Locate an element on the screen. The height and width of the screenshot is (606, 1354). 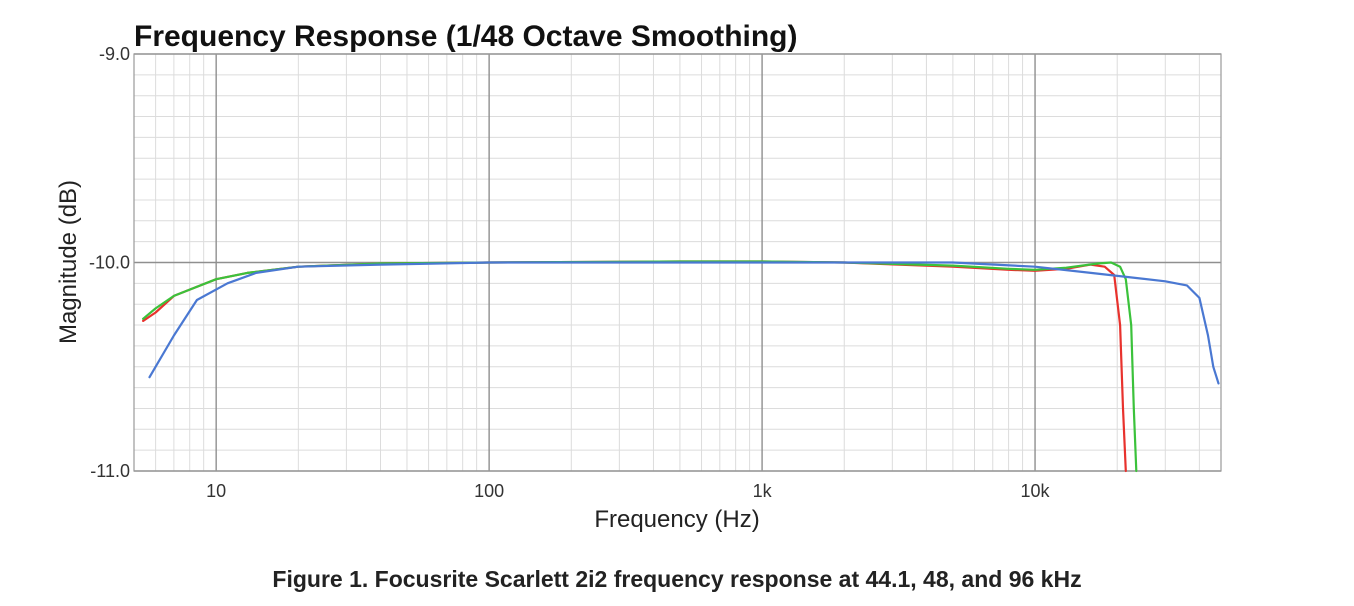
y-tick-label: -11.0 is located at coordinates (110, 471).